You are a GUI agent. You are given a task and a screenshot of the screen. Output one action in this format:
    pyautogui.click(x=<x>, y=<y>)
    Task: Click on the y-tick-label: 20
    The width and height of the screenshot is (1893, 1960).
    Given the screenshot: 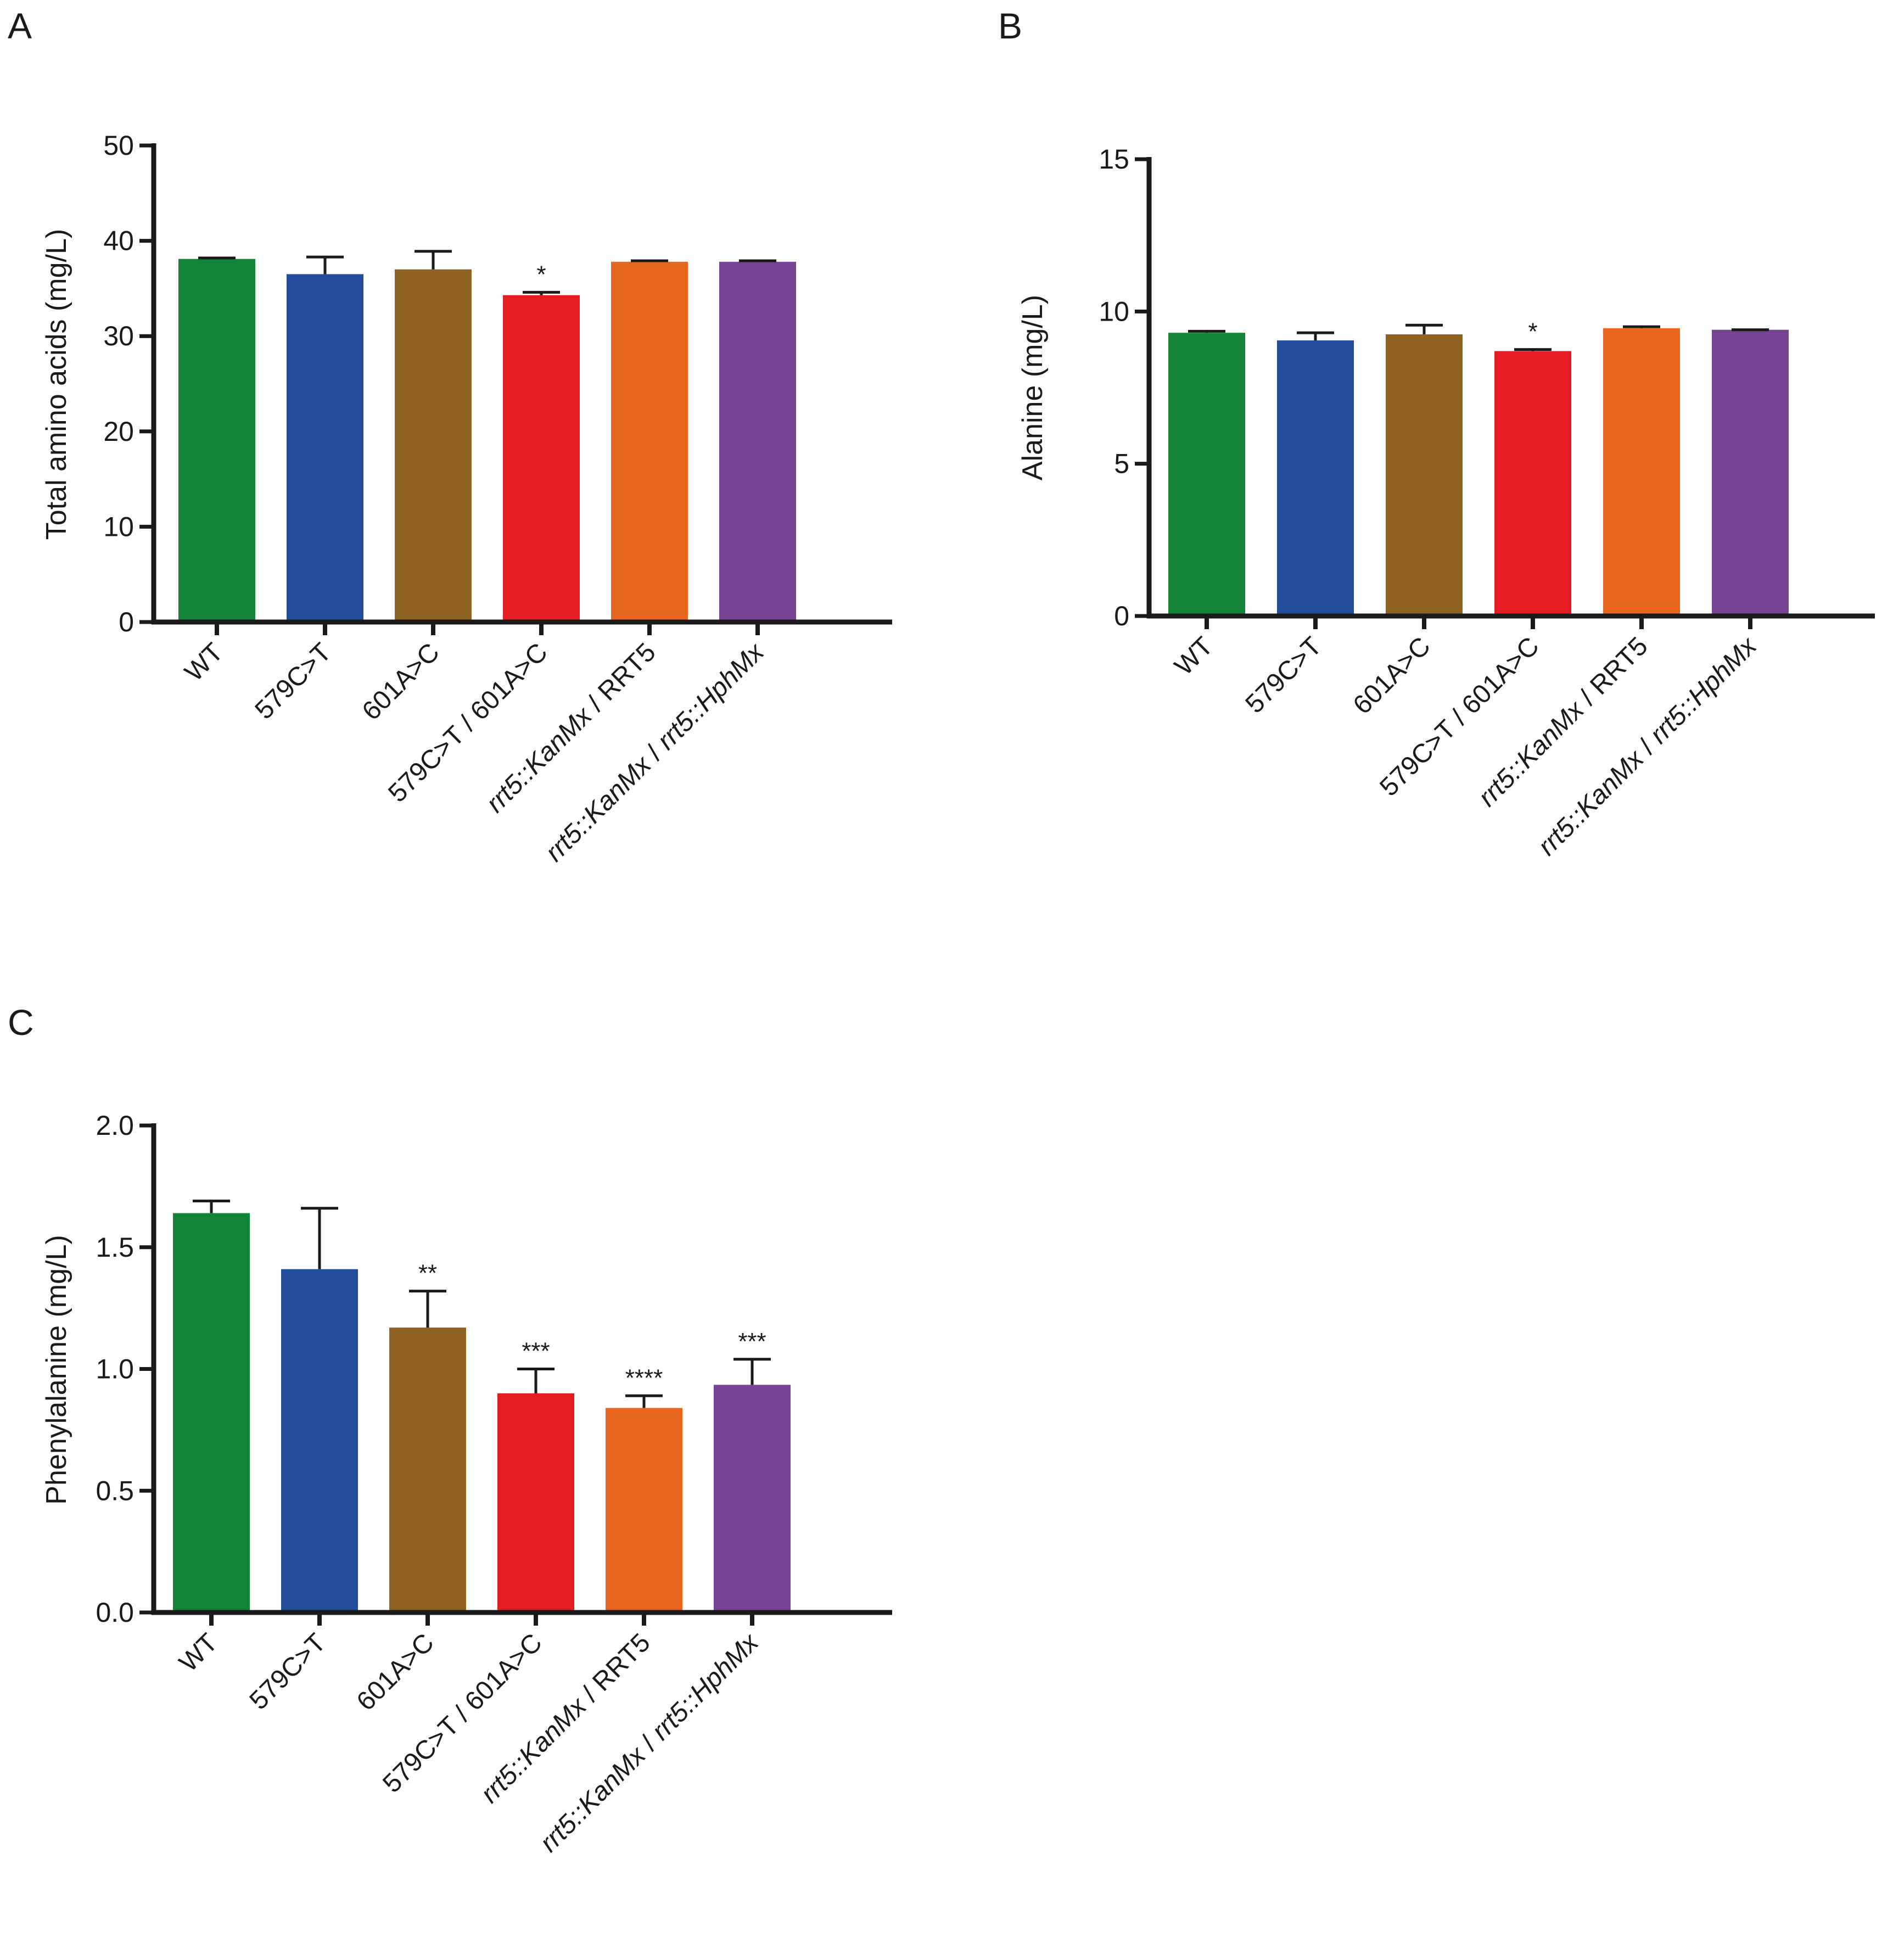 What is the action you would take?
    pyautogui.click(x=118, y=432)
    